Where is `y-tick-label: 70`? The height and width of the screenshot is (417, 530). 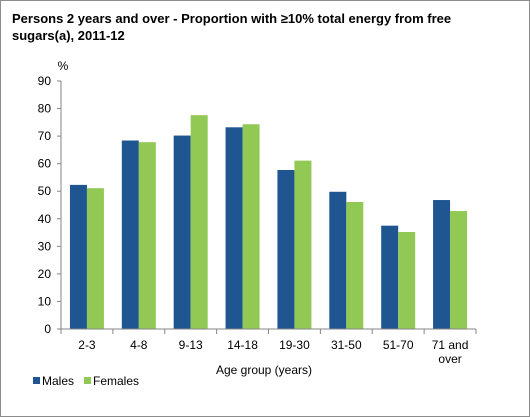
y-tick-label: 70 is located at coordinates (45, 136).